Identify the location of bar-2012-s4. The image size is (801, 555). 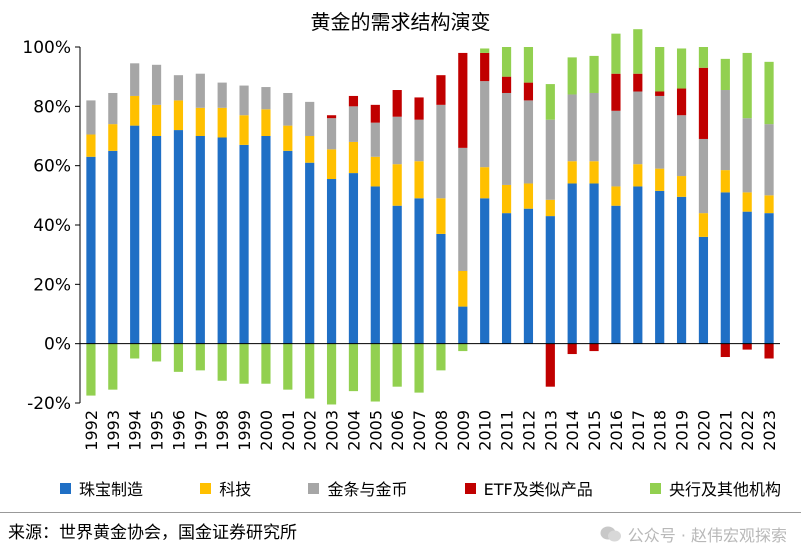
(528, 65).